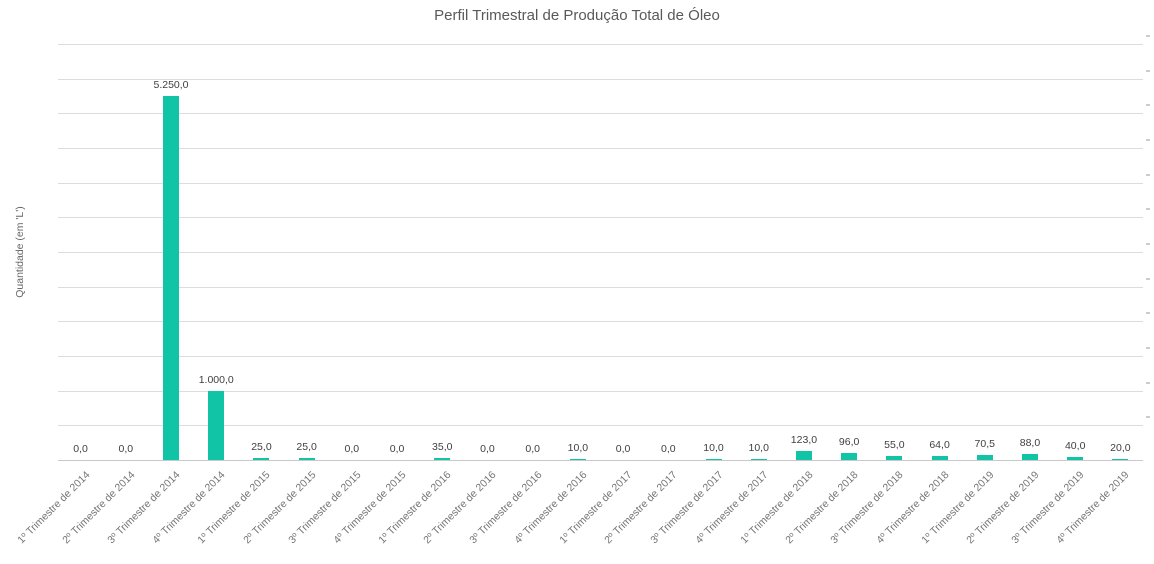 The image size is (1154, 564). What do you see at coordinates (1075, 446) in the screenshot?
I see `value-label: 40,0` at bounding box center [1075, 446].